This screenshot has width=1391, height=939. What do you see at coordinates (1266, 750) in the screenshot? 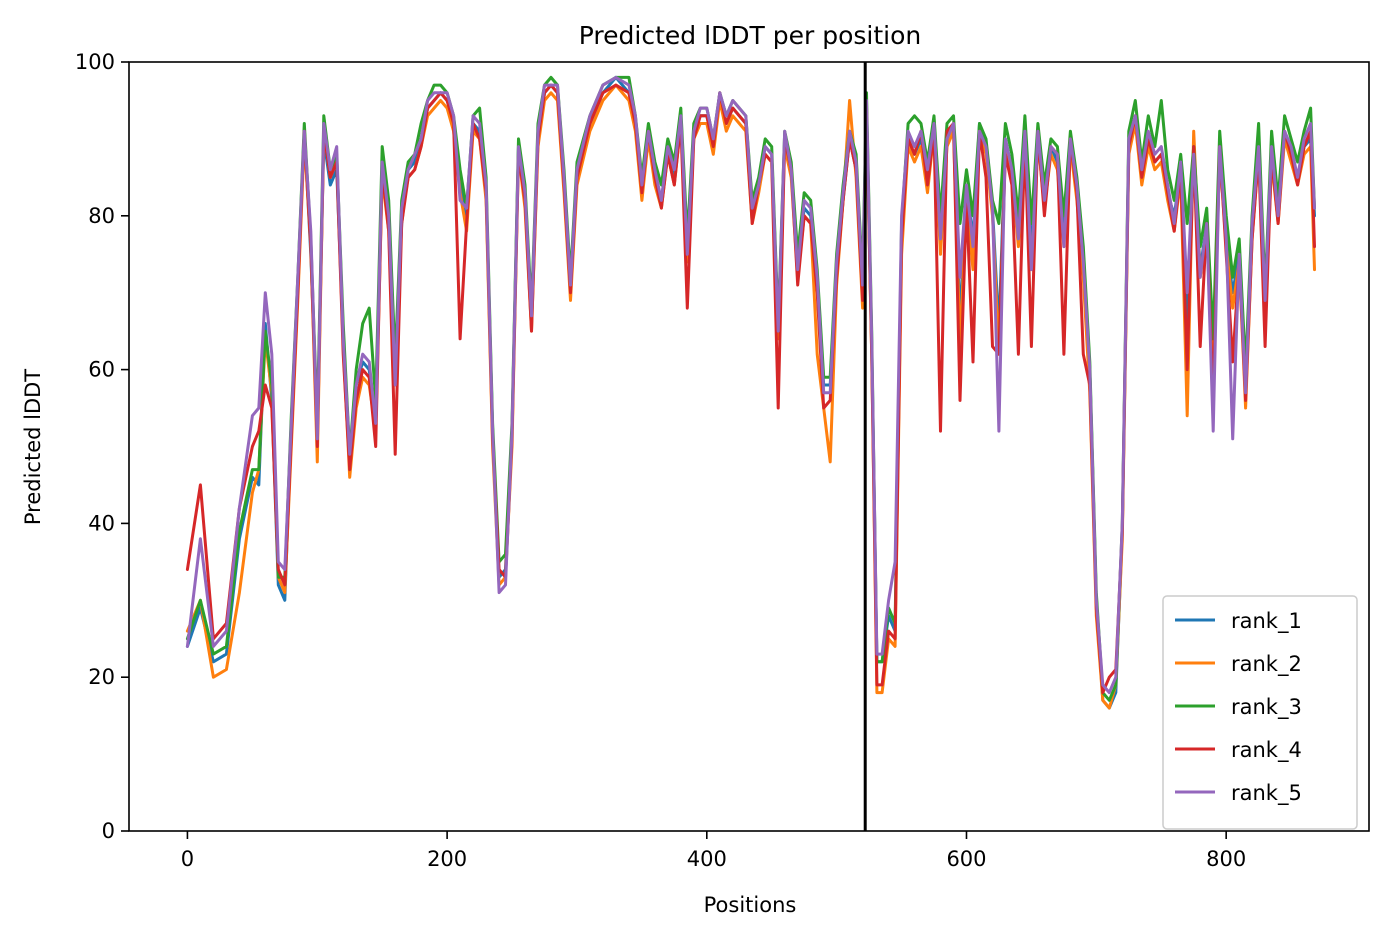
I see `legend-label-rank_4: rank_4` at bounding box center [1266, 750].